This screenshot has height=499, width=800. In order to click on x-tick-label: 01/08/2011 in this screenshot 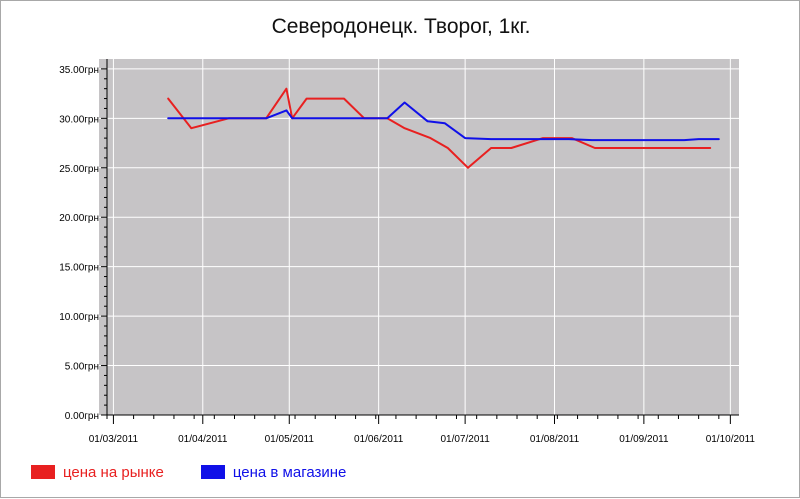, I will do `click(555, 439)`.